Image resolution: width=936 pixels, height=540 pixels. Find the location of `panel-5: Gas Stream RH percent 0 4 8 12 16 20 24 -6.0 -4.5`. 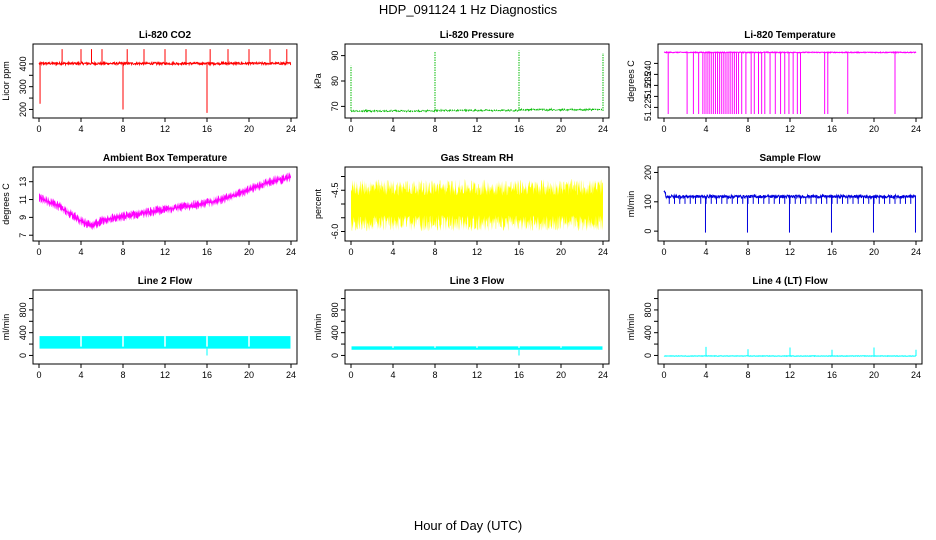

panel-5: Gas Stream RH percent 0 4 8 12 16 20 24 -6.0 -4.5 is located at coordinates (461, 205).